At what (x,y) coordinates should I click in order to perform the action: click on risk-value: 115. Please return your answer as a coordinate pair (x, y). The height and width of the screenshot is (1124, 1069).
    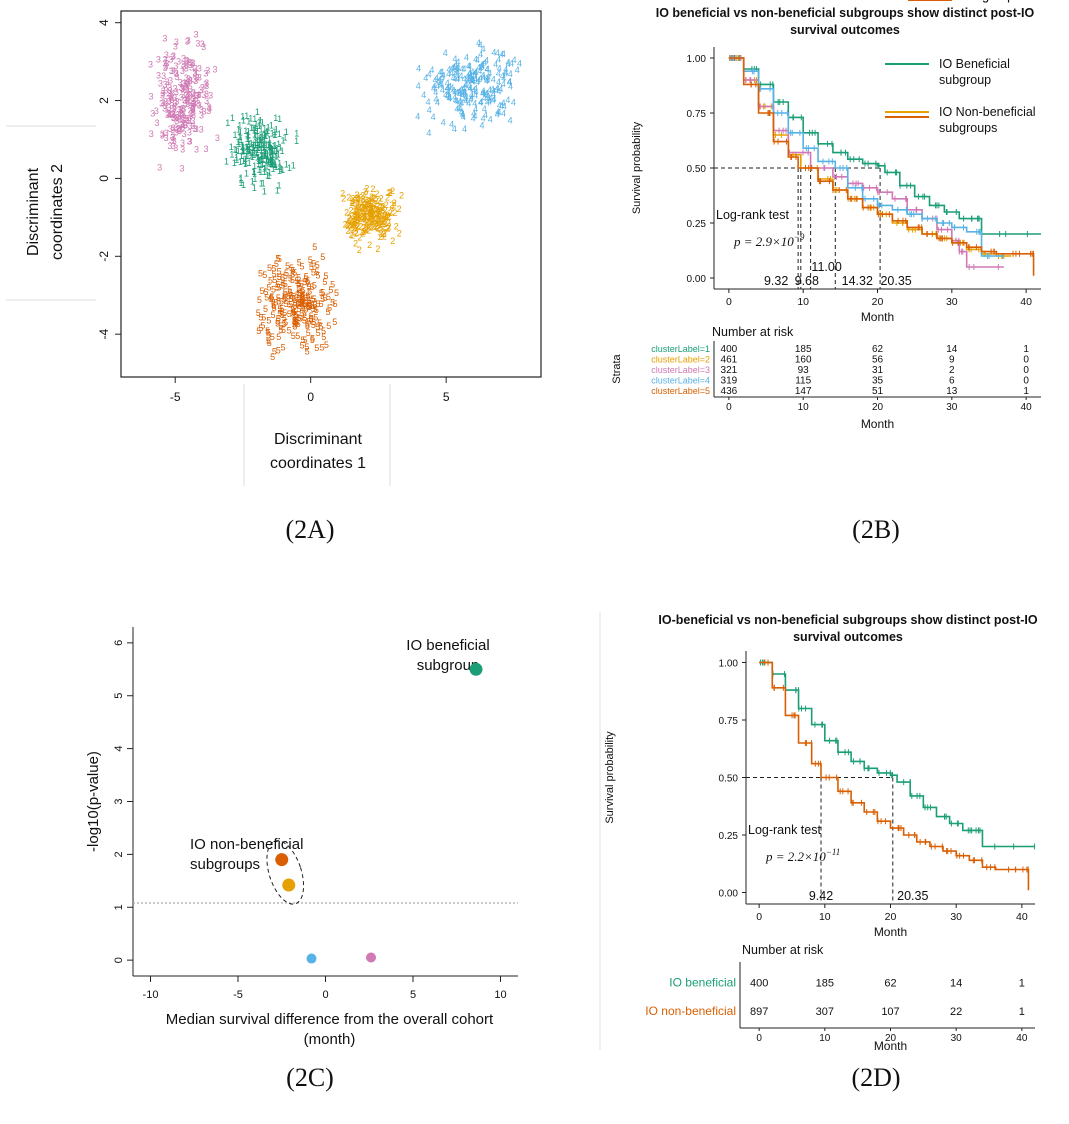
    Looking at the image, I should click on (803, 381).